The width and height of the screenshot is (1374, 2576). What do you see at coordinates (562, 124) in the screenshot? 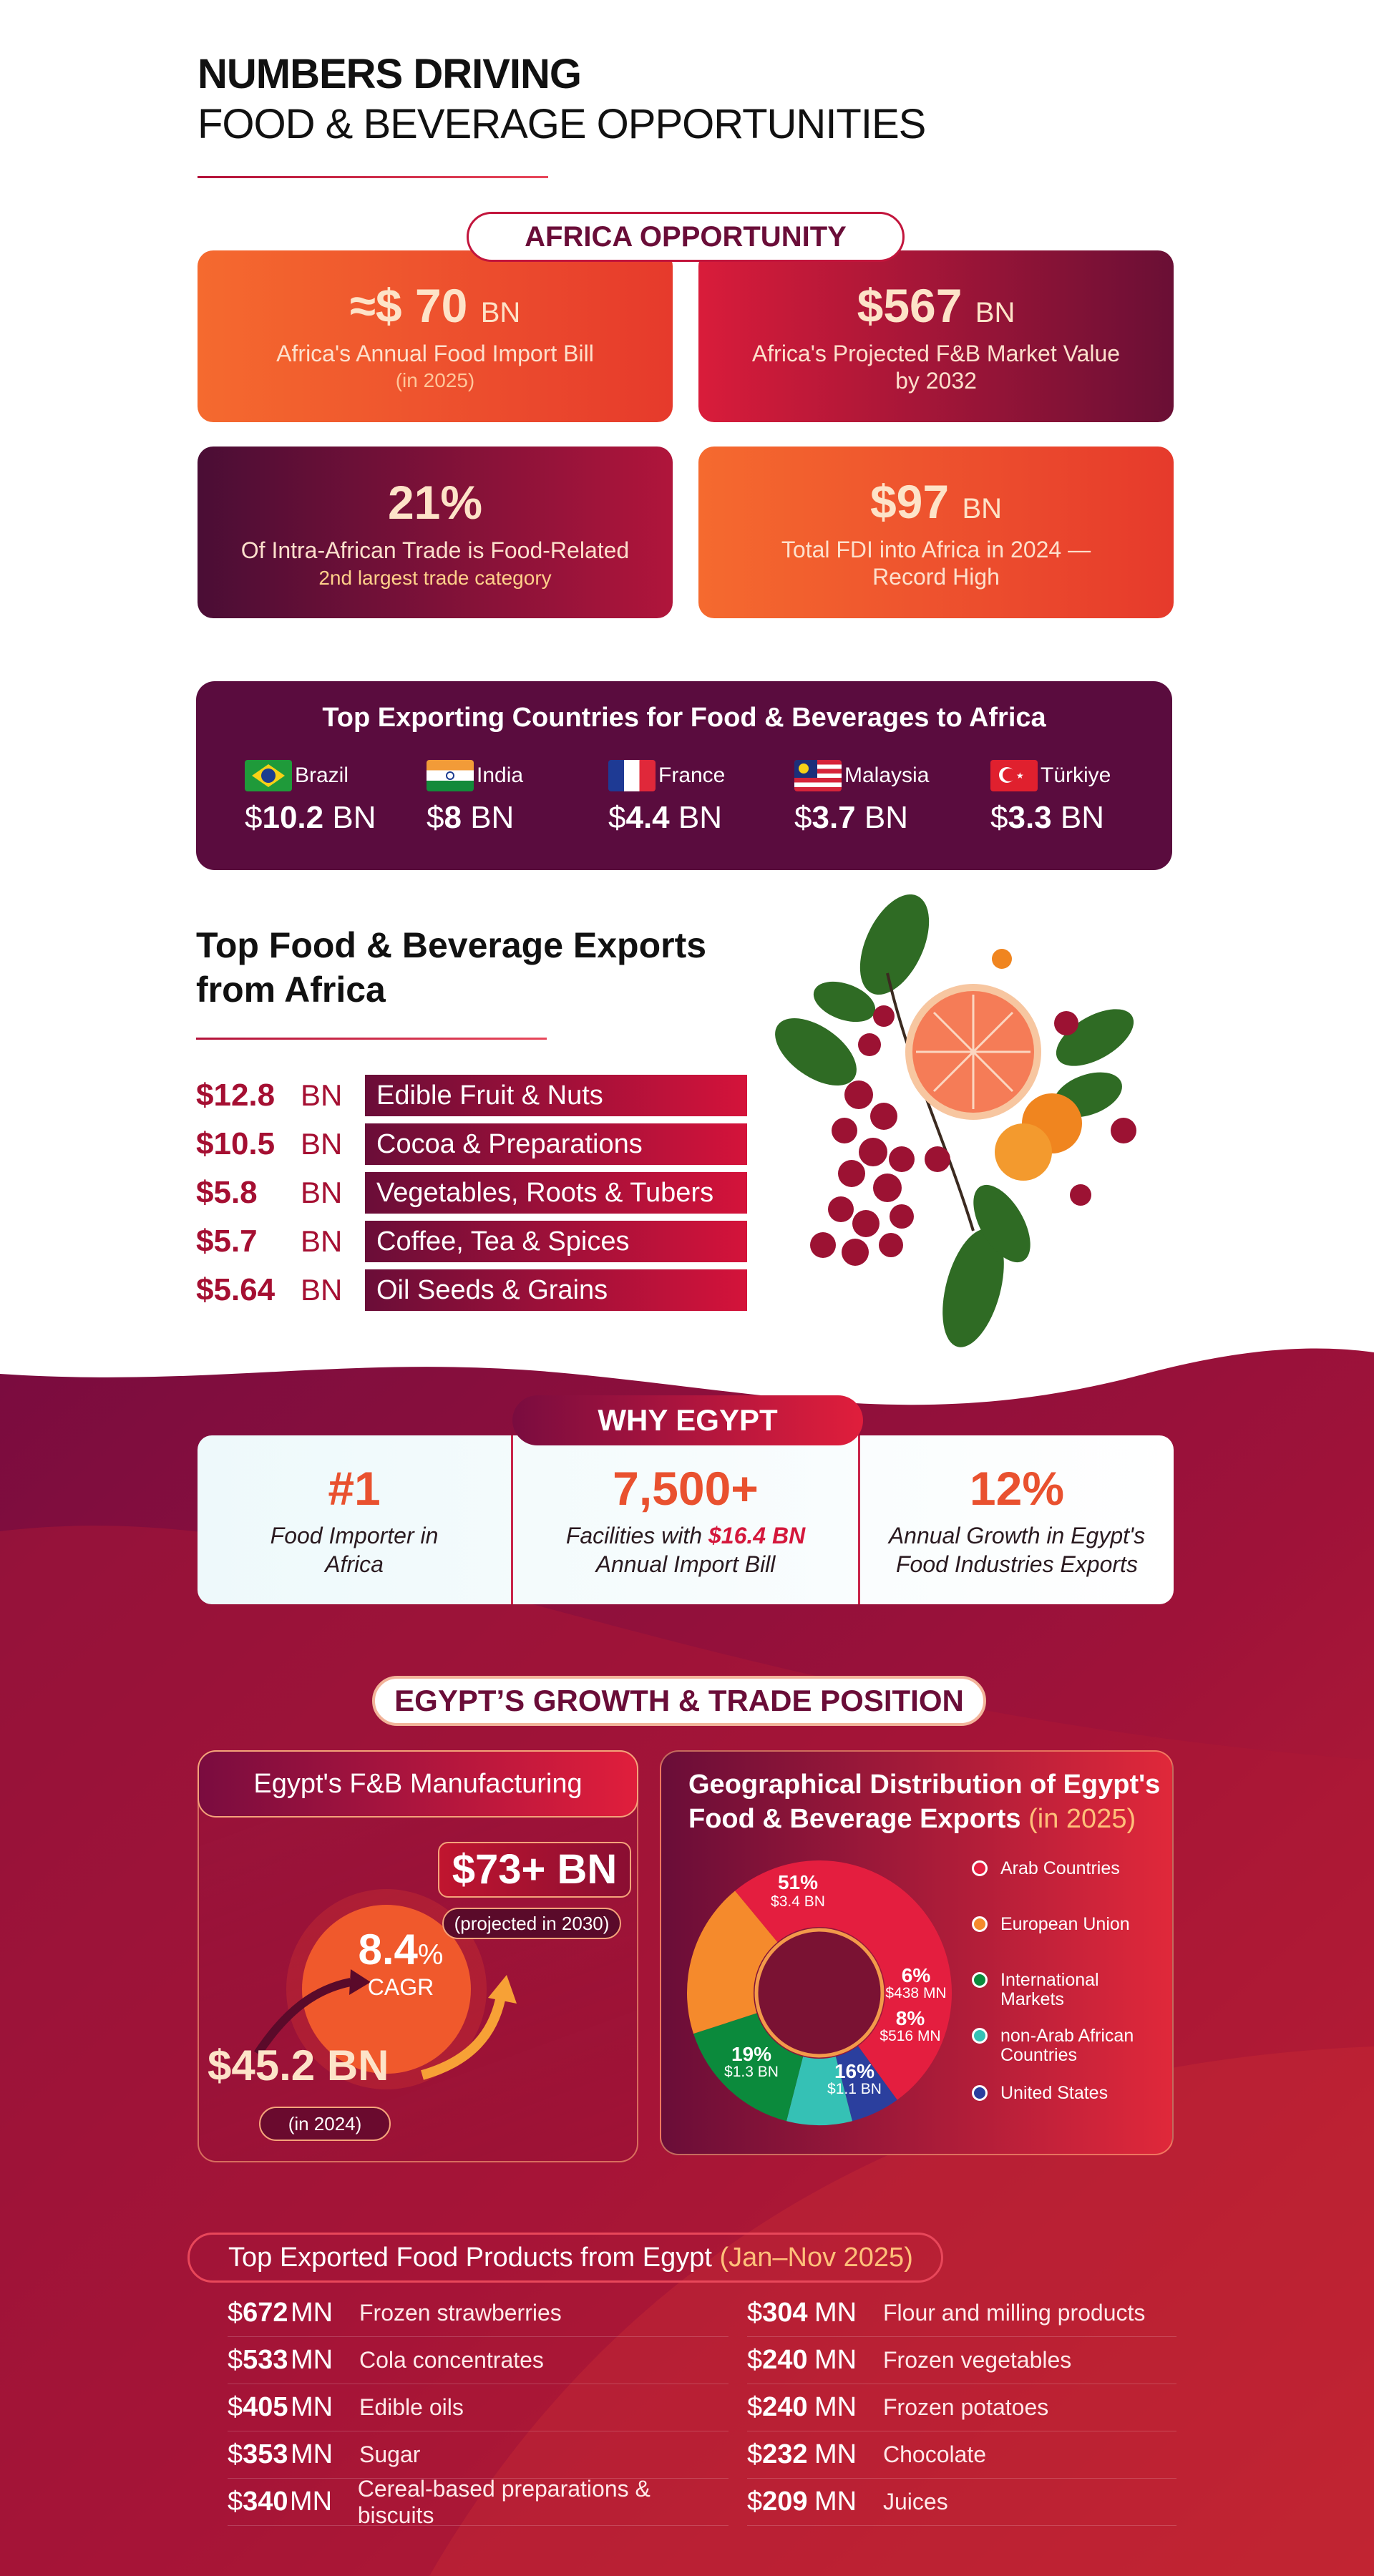
I see `page-subtitle: FOOD & BEVERAGE OPPORTUNITIES` at bounding box center [562, 124].